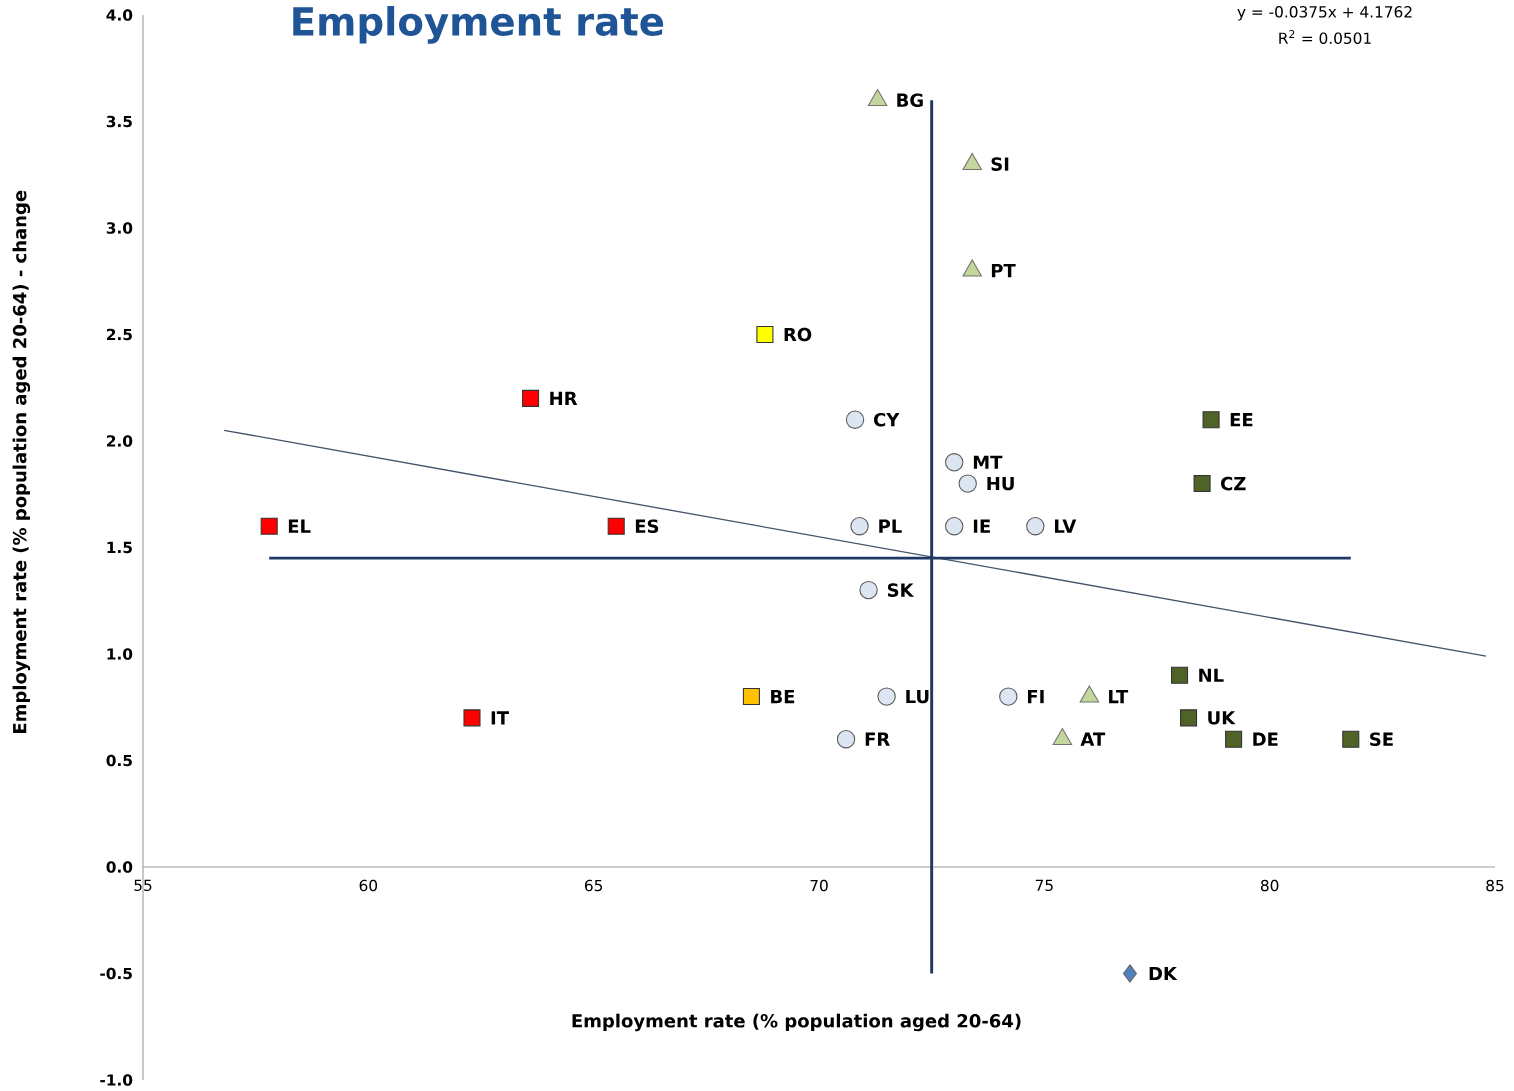 The width and height of the screenshot is (1514, 1091). What do you see at coordinates (1000, 164) in the screenshot?
I see `annotation: SI` at bounding box center [1000, 164].